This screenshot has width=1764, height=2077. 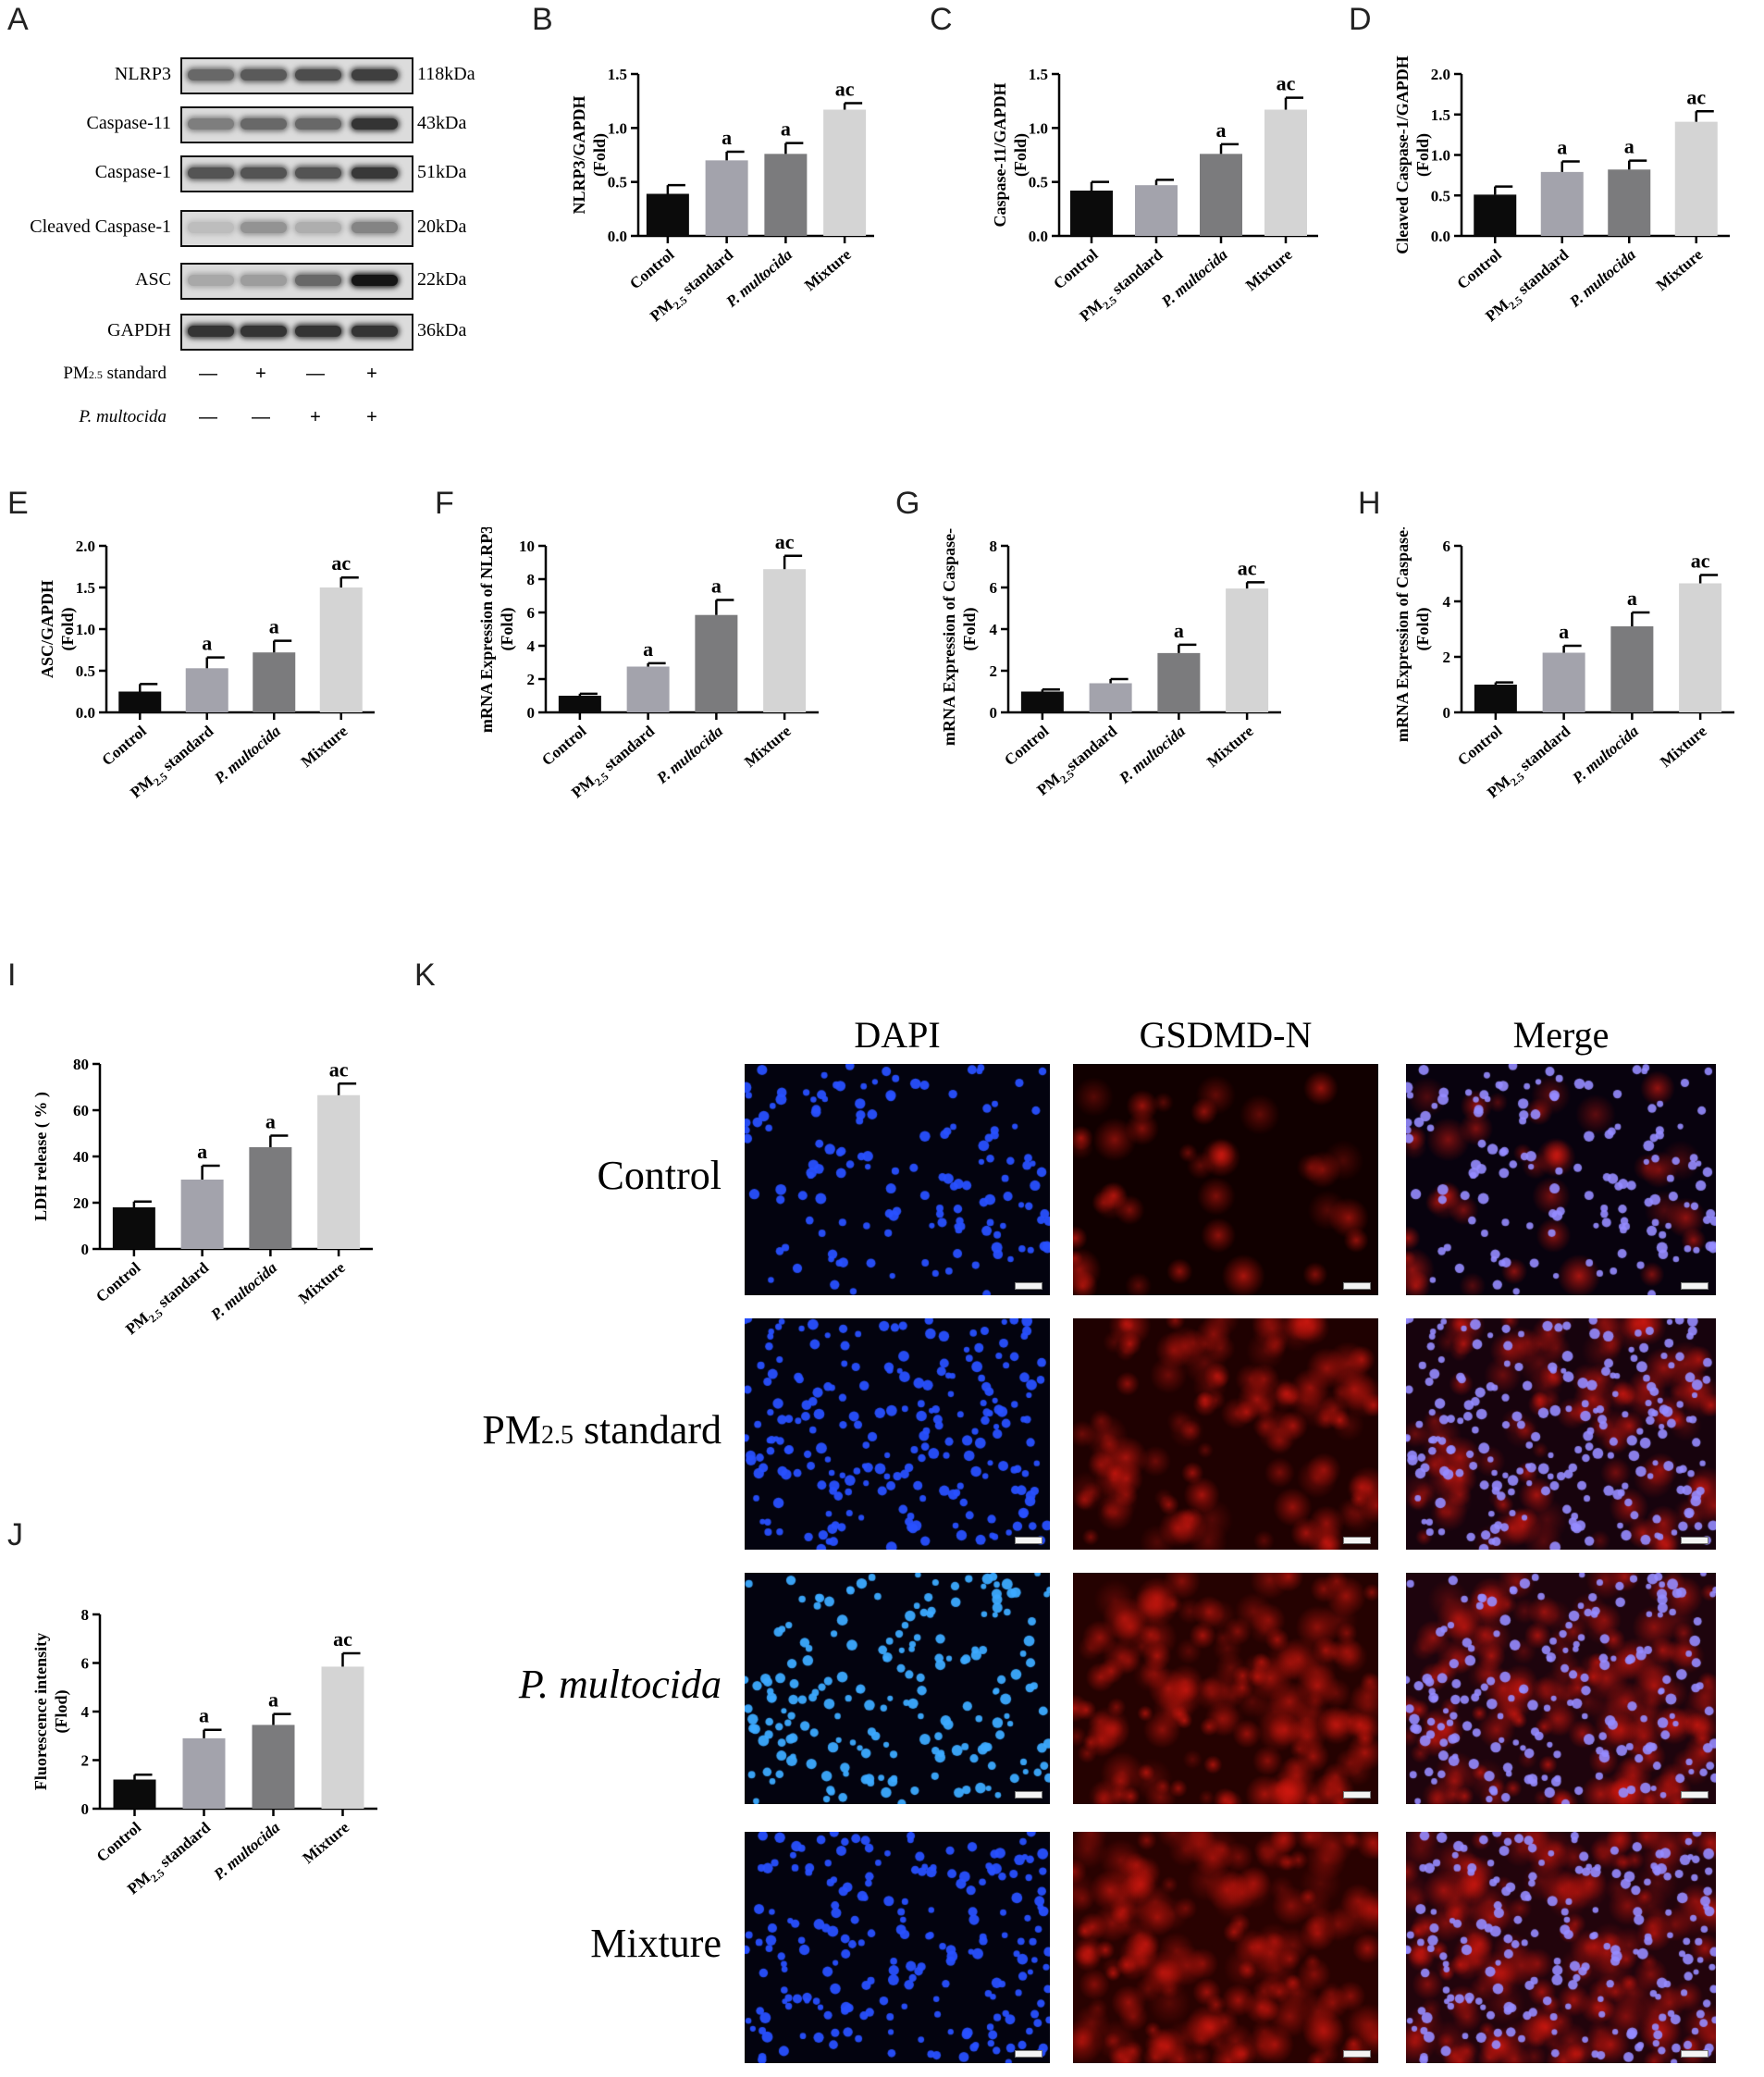 I want to click on panel-letter-c: C, so click(x=941, y=19).